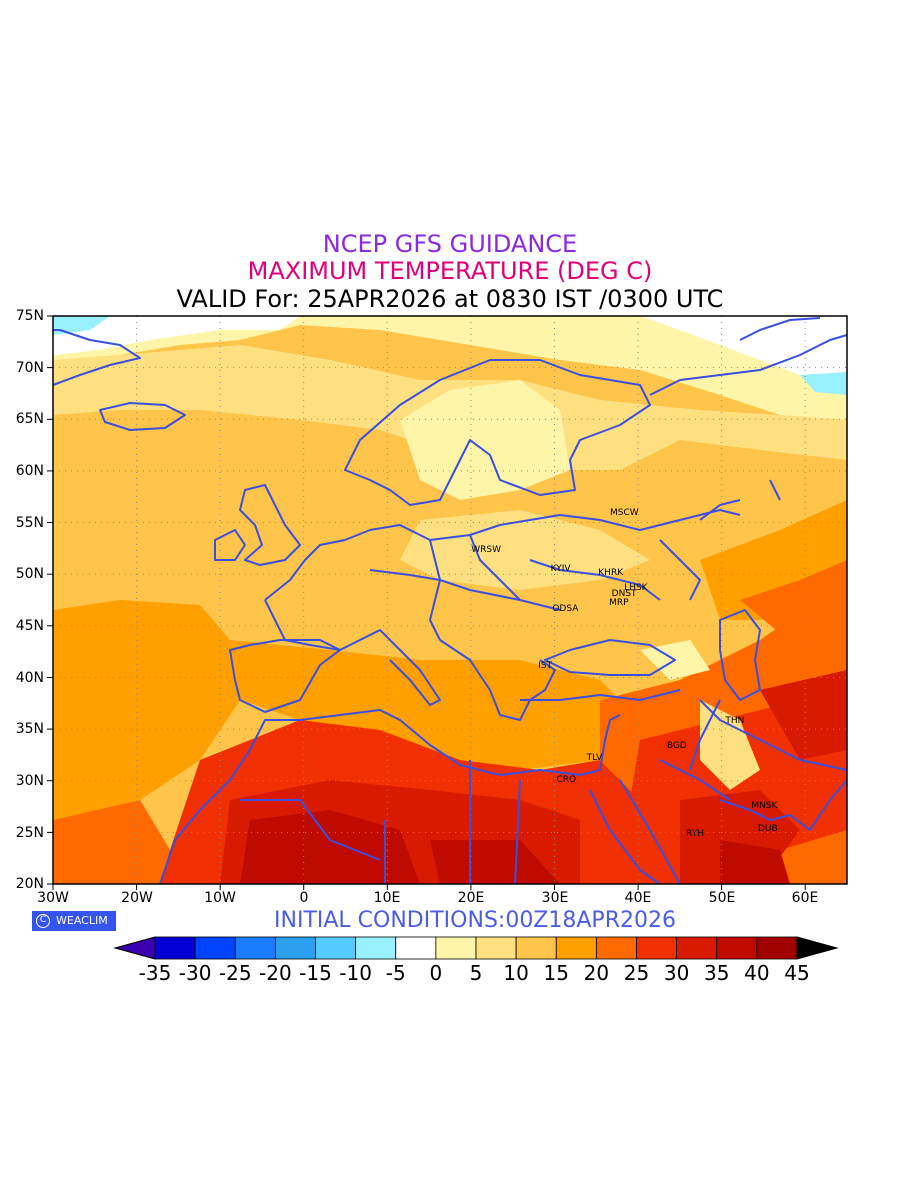 This screenshot has width=900, height=1200. Describe the element at coordinates (137, 898) in the screenshot. I see `lon-label: 20W` at that location.